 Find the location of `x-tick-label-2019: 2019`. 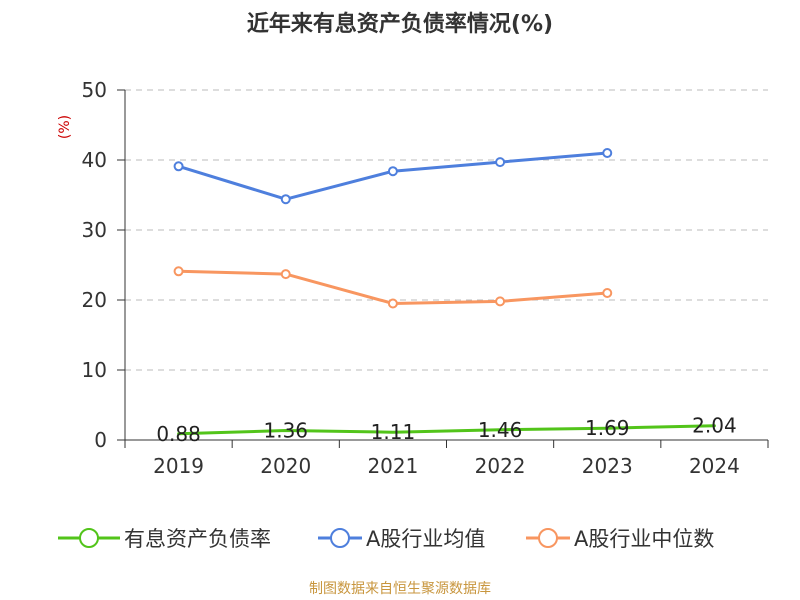

x-tick-label-2019: 2019 is located at coordinates (178, 466).